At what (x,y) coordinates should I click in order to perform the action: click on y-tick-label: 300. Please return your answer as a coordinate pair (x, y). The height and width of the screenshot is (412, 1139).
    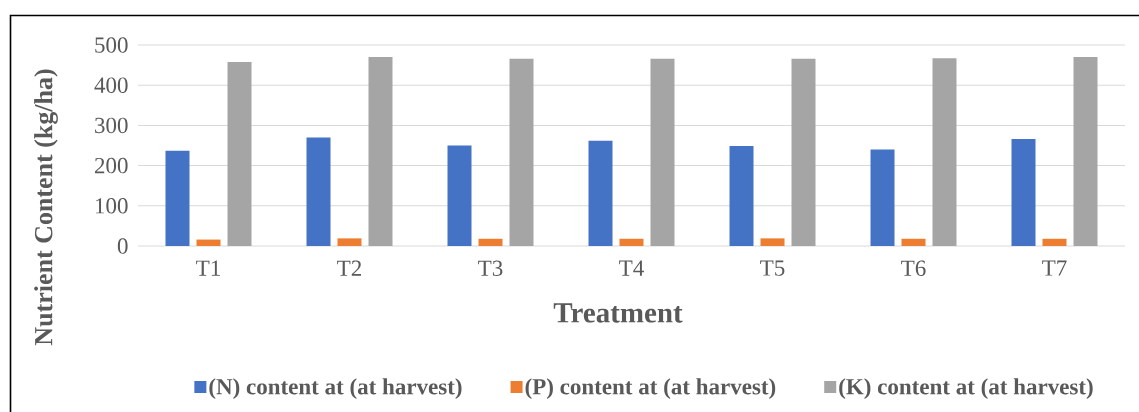
    Looking at the image, I should click on (111, 125).